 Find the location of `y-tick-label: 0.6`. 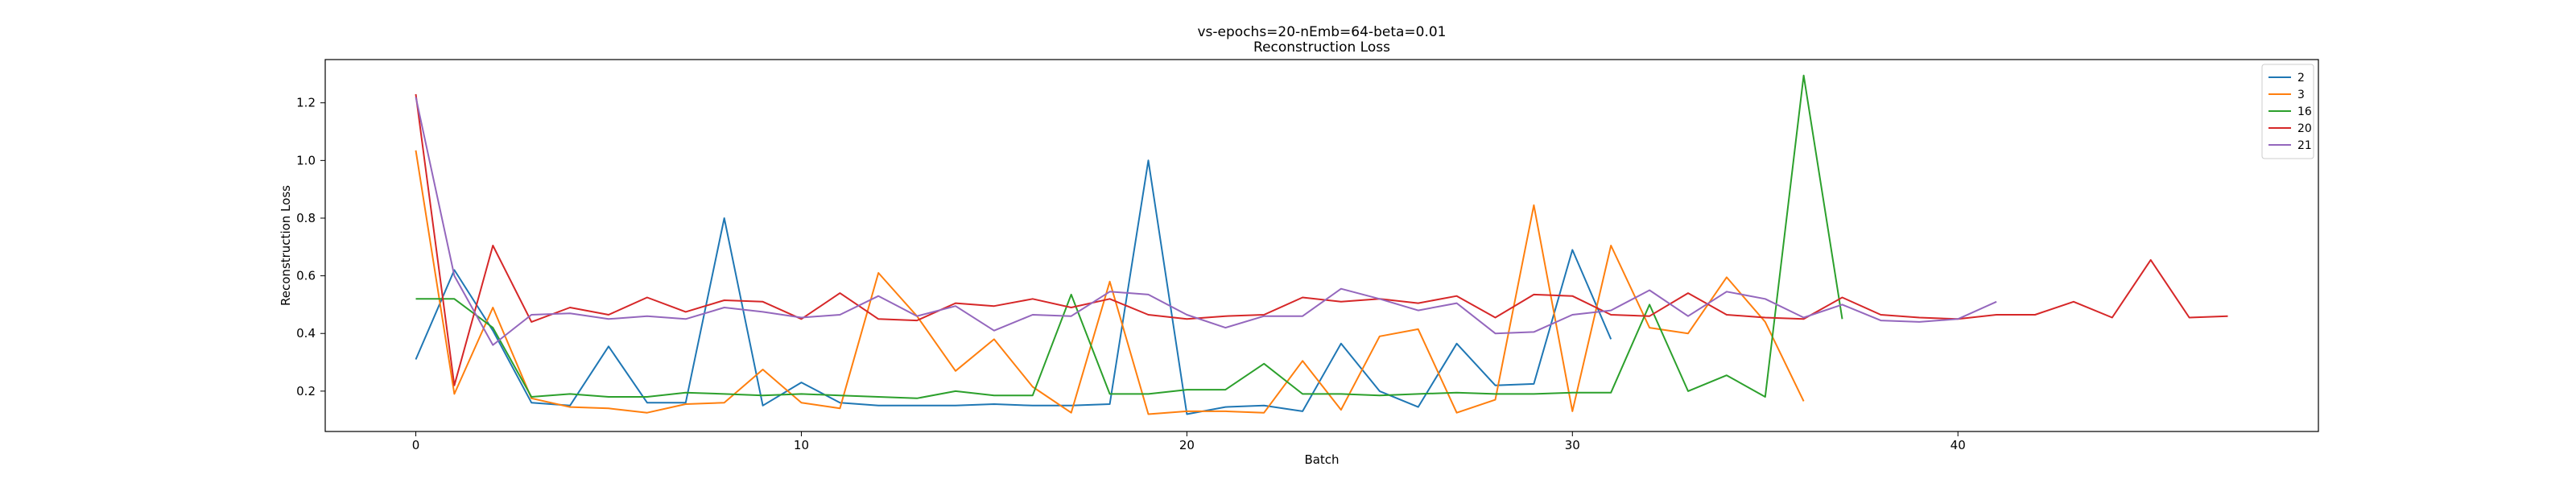

y-tick-label: 0.6 is located at coordinates (306, 276).